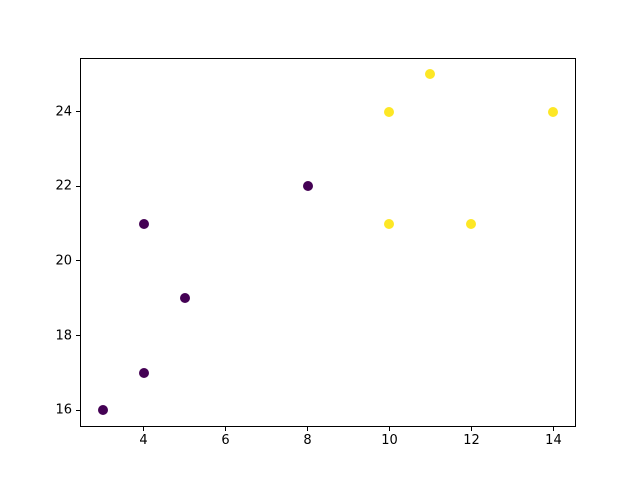 This screenshot has height=480, width=640. I want to click on x-axis-tick-label: 10, so click(389, 440).